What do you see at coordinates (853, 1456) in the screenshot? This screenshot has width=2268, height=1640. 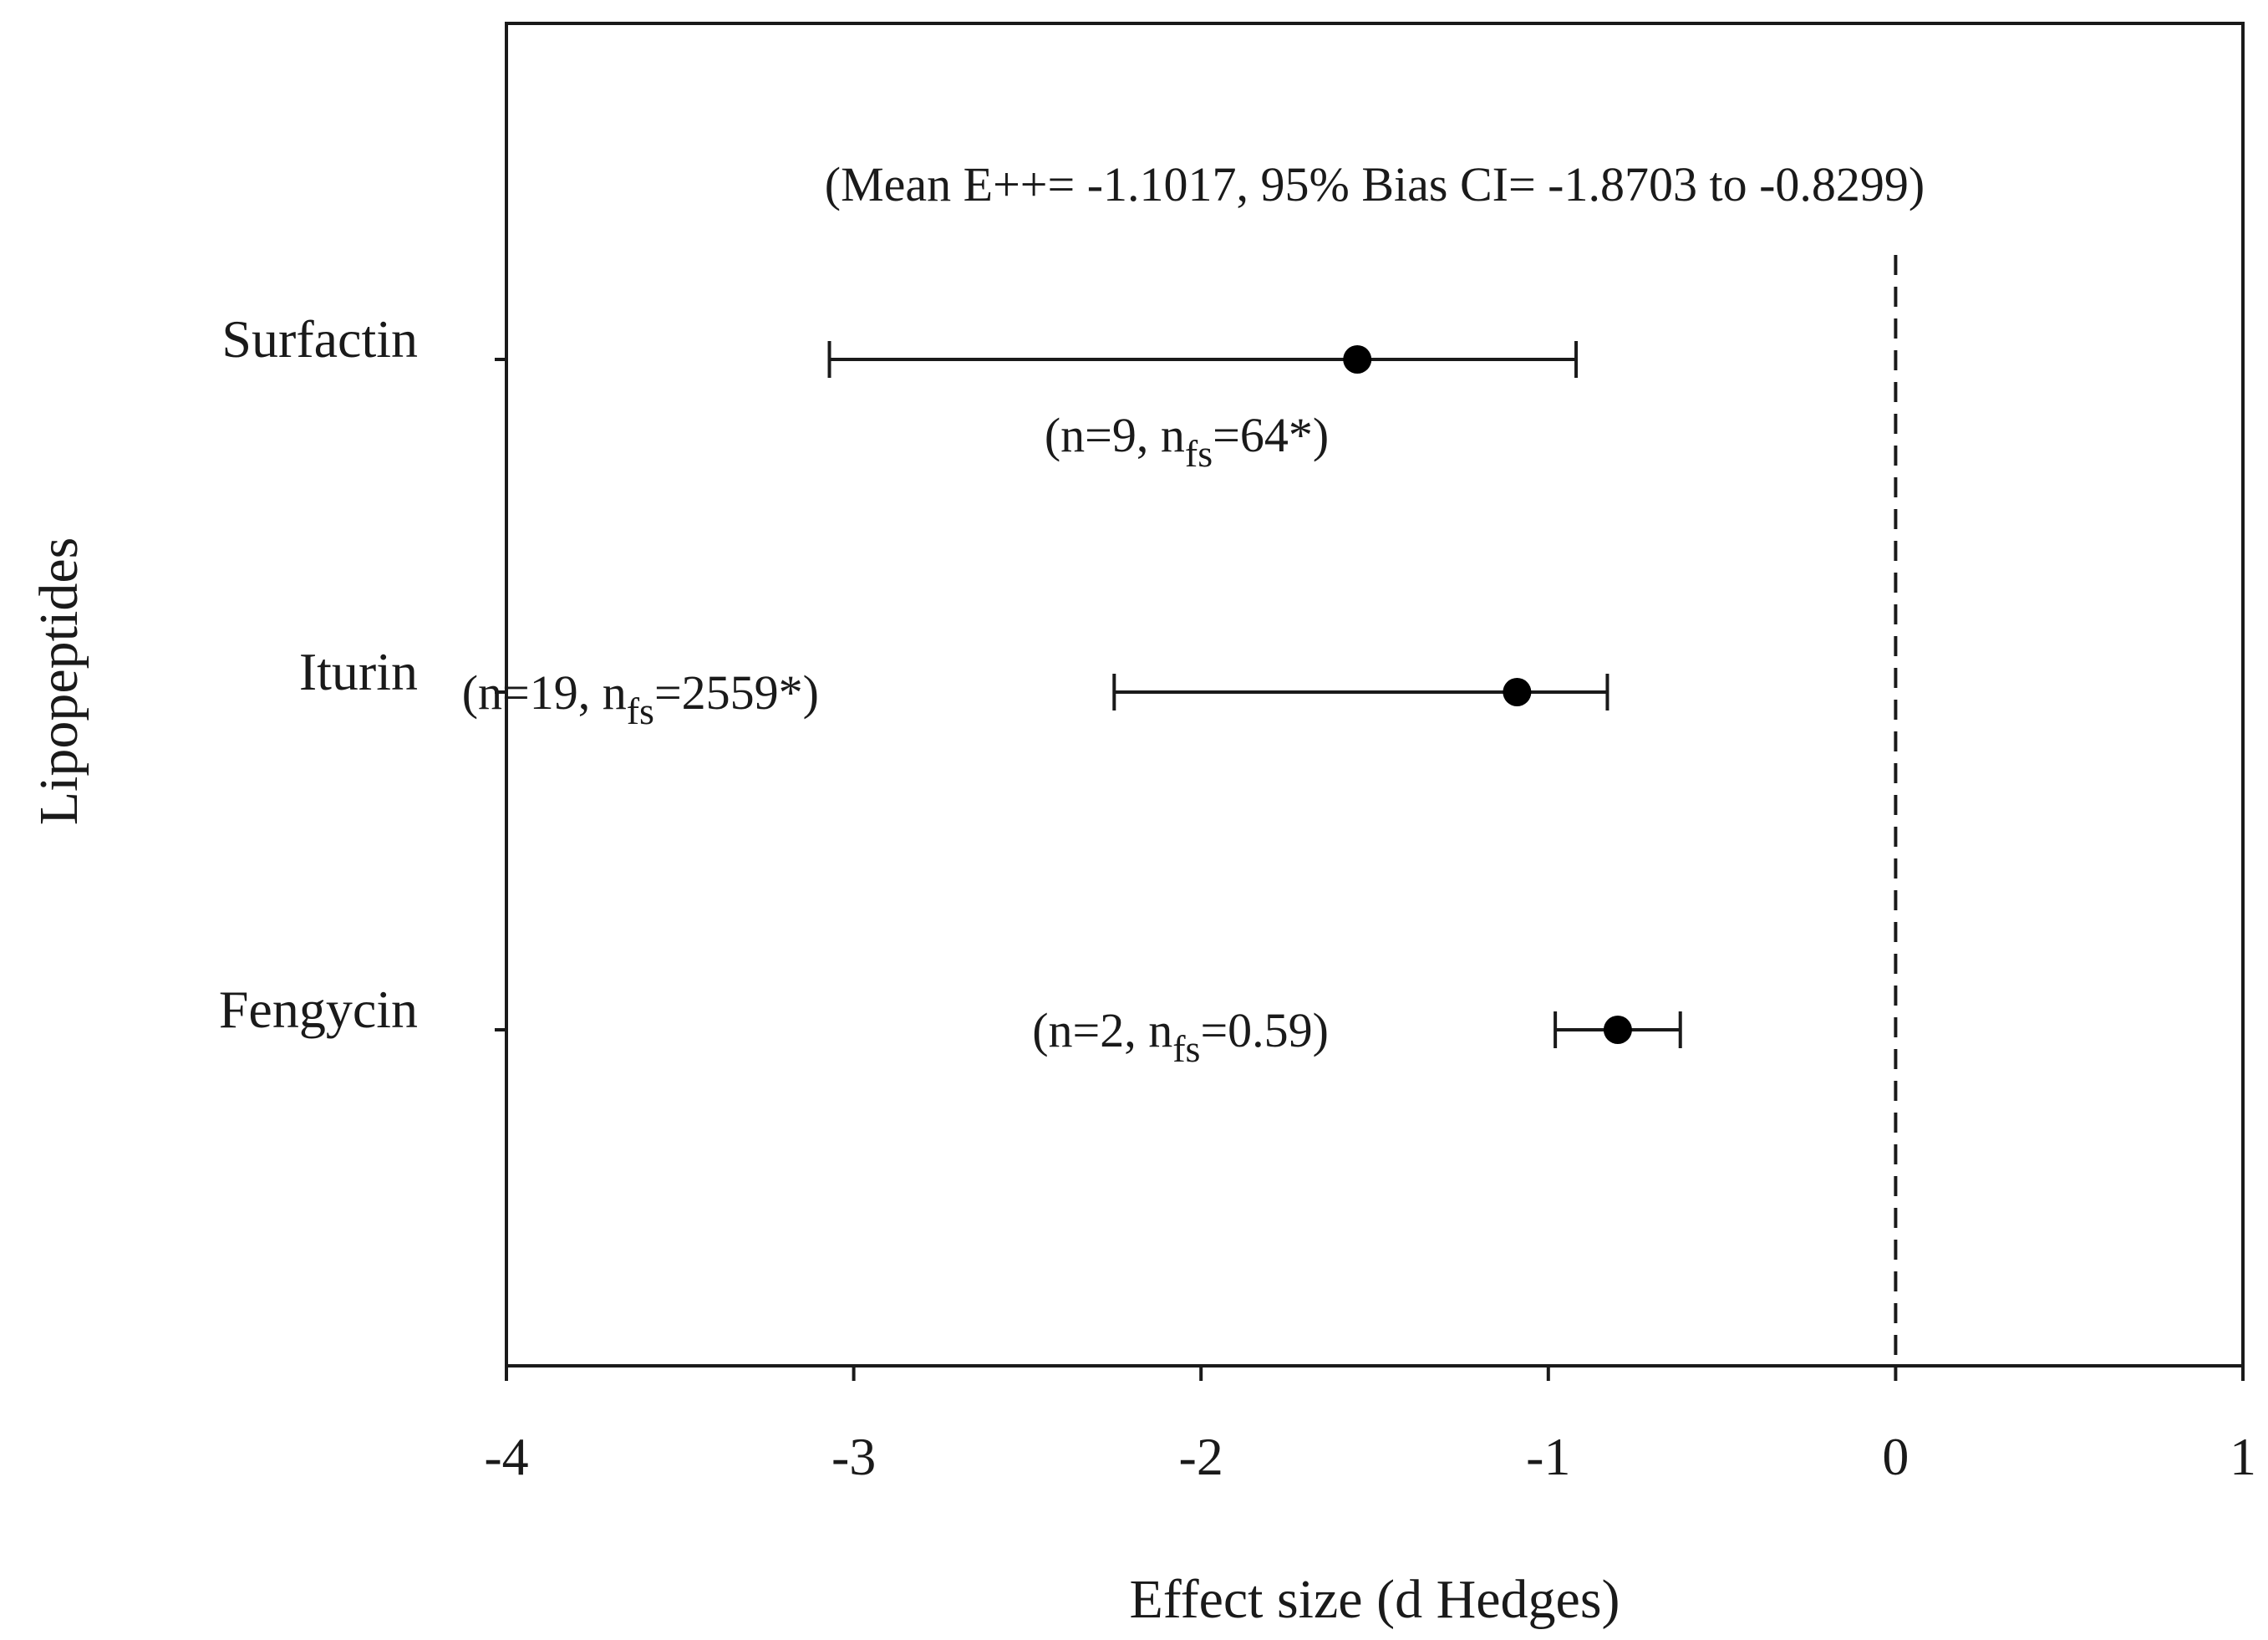 I see `x-tick-label: -3` at bounding box center [853, 1456].